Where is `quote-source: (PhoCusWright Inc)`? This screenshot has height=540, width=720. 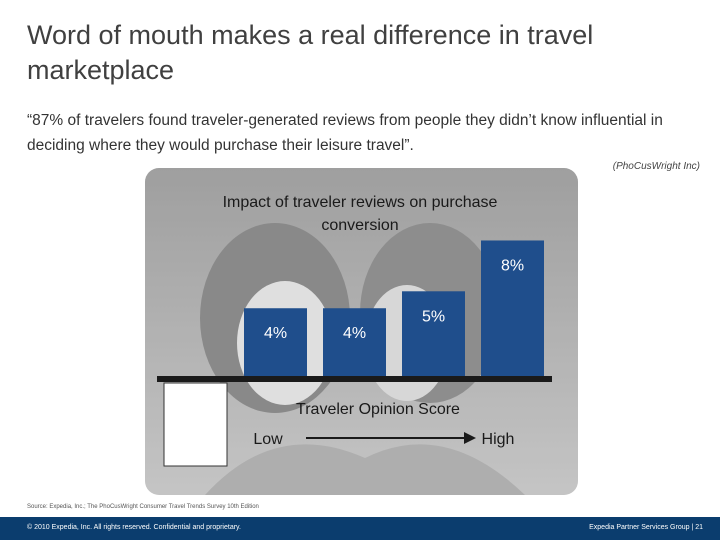
quote-source: (PhoCusWright Inc) is located at coordinates (656, 166).